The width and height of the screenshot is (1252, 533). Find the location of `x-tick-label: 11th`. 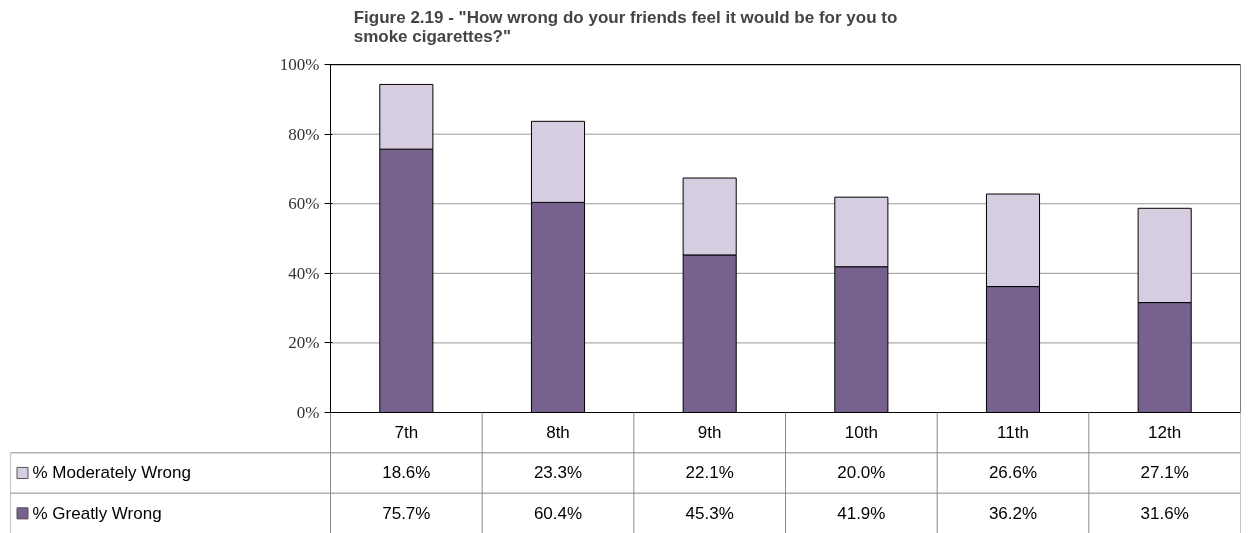

x-tick-label: 11th is located at coordinates (1013, 433).